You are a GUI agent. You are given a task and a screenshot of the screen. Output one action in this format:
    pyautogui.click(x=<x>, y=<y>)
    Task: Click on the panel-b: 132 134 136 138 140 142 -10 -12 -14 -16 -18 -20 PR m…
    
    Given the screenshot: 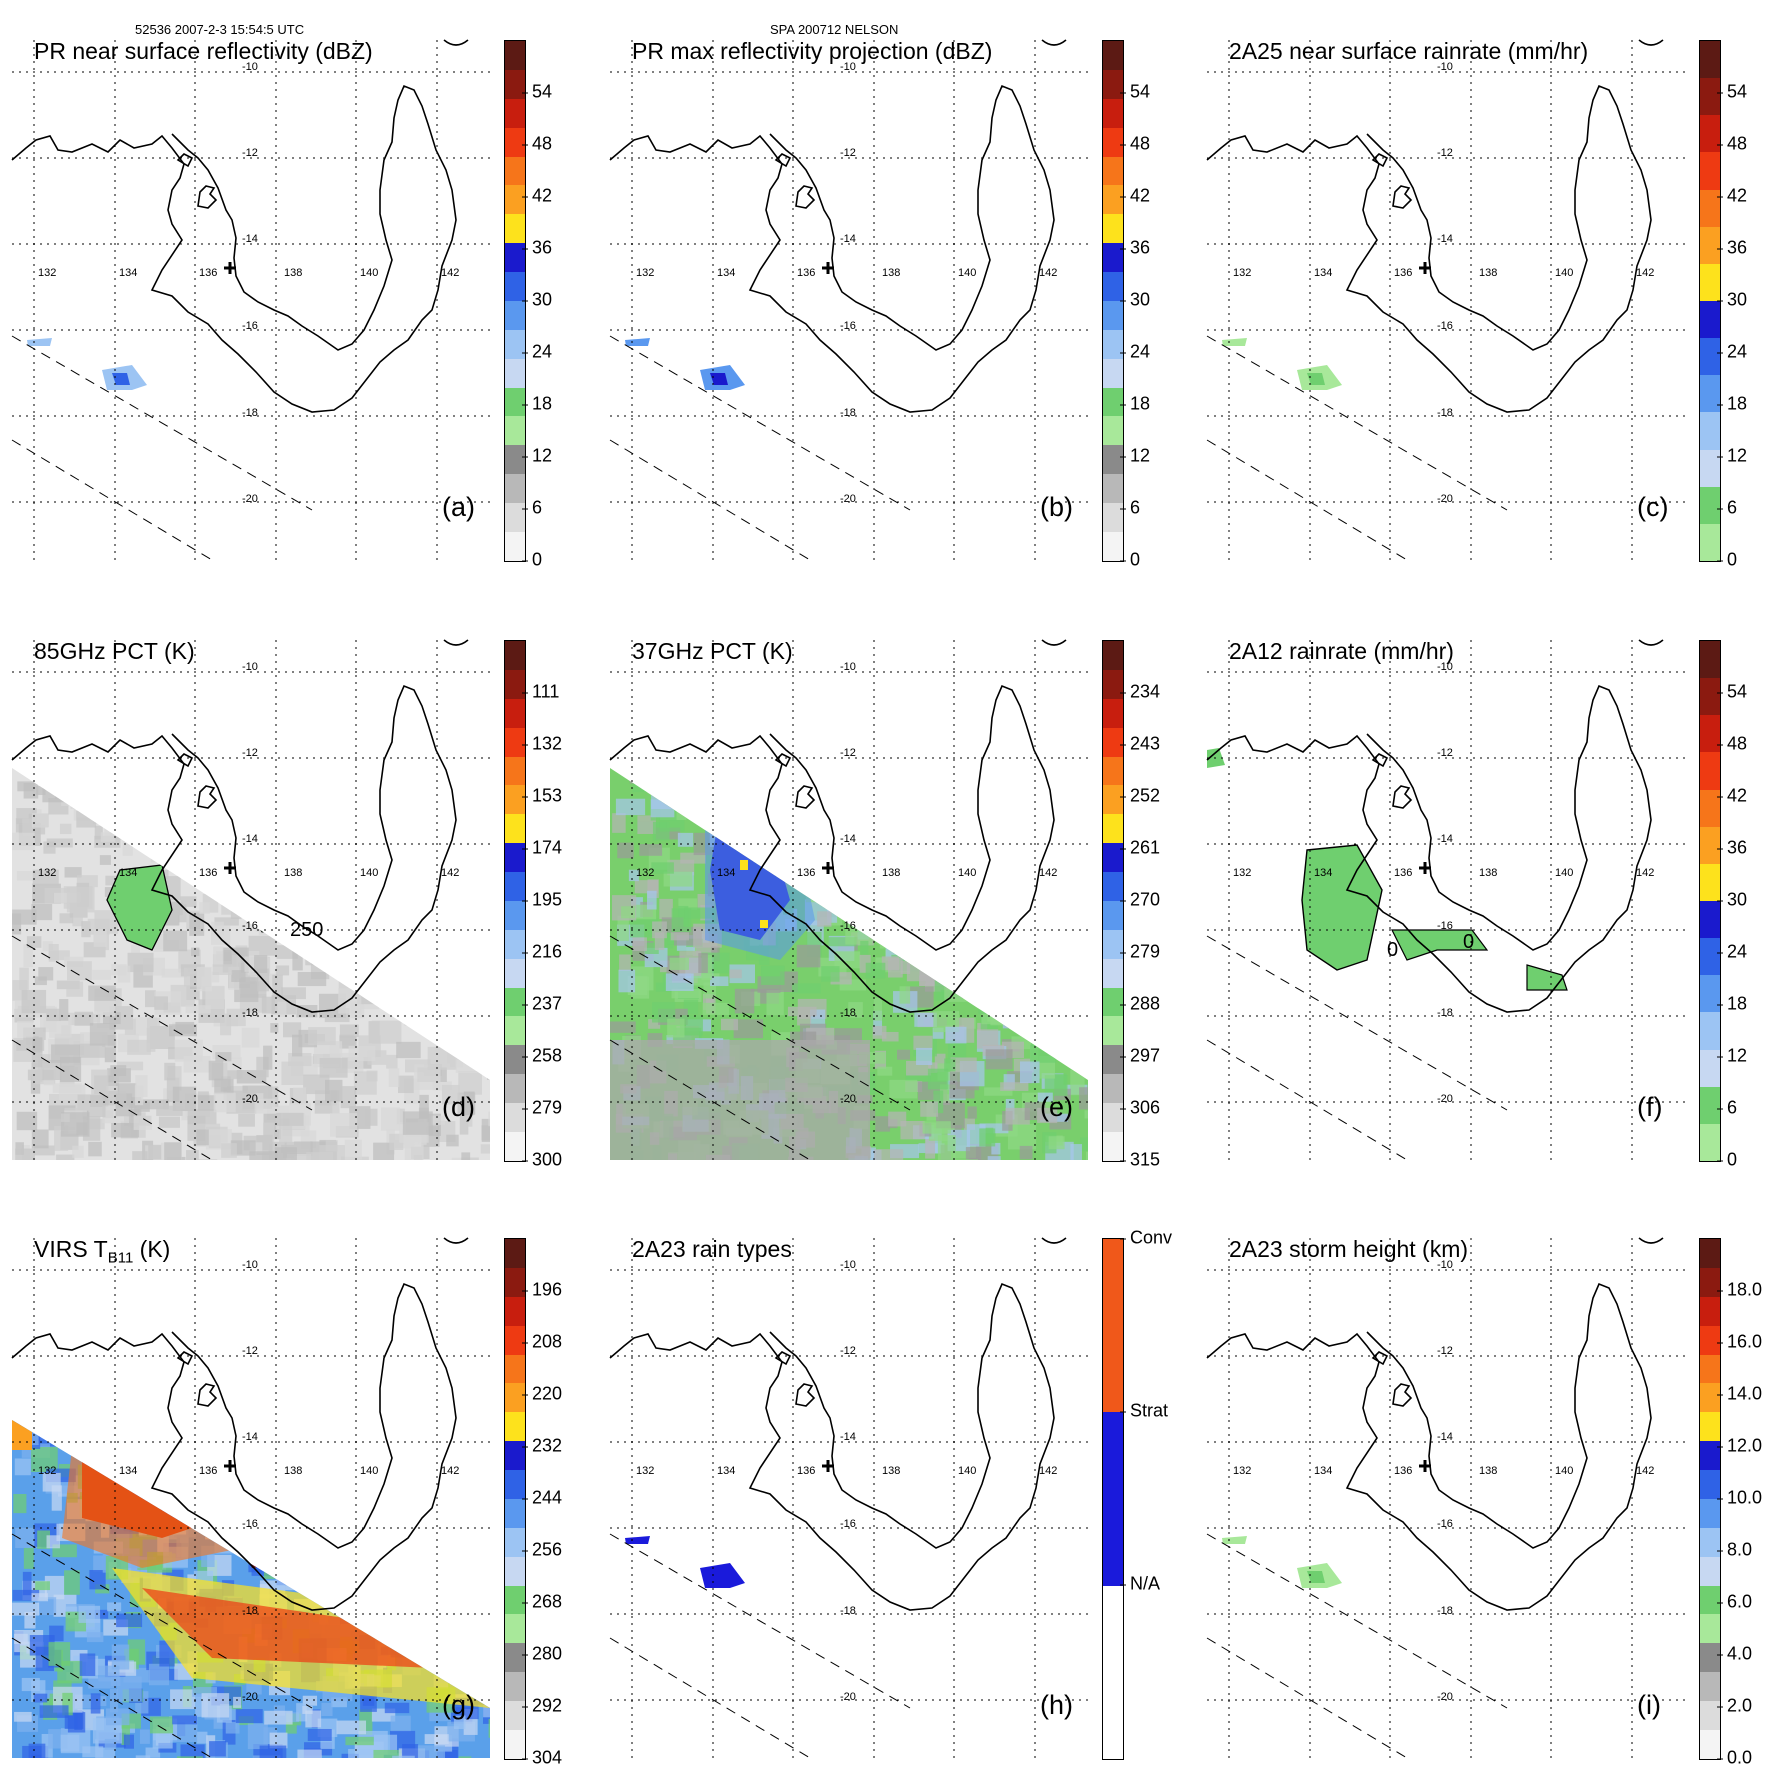 What is the action you would take?
    pyautogui.click(x=879, y=309)
    